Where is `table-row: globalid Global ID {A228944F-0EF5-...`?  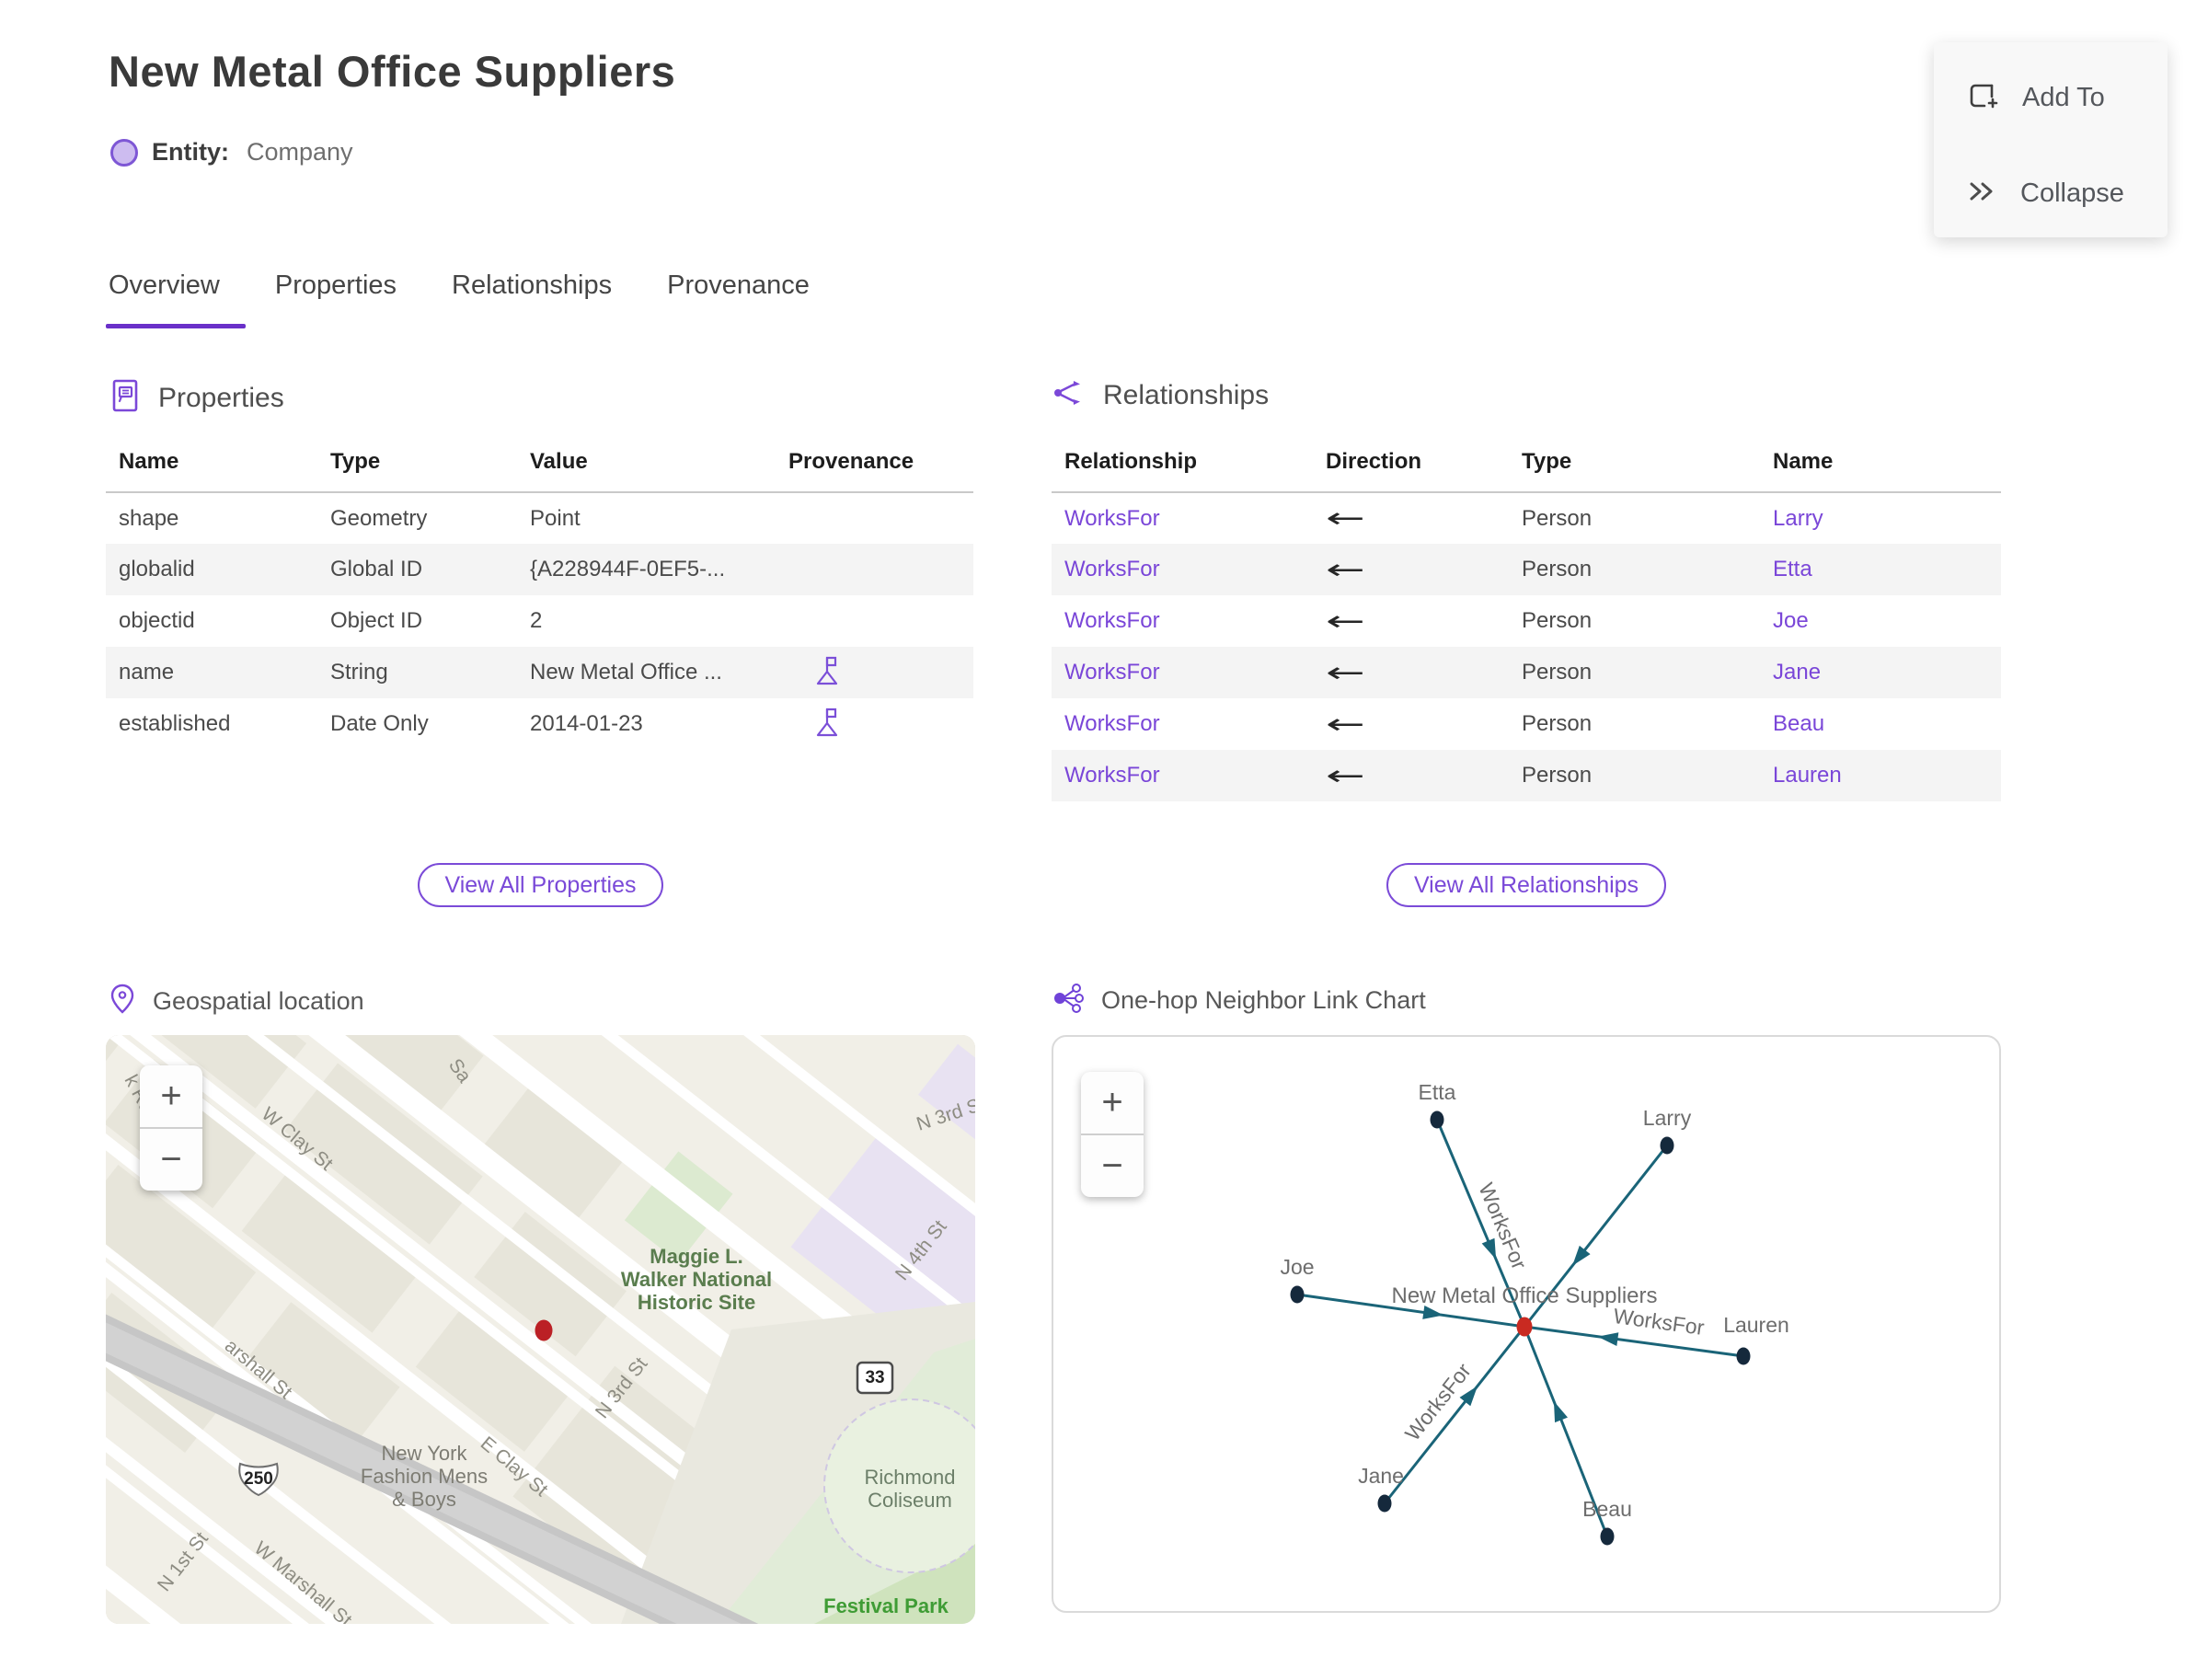 table-row: globalid Global ID {A228944F-0EF5-... is located at coordinates (539, 569).